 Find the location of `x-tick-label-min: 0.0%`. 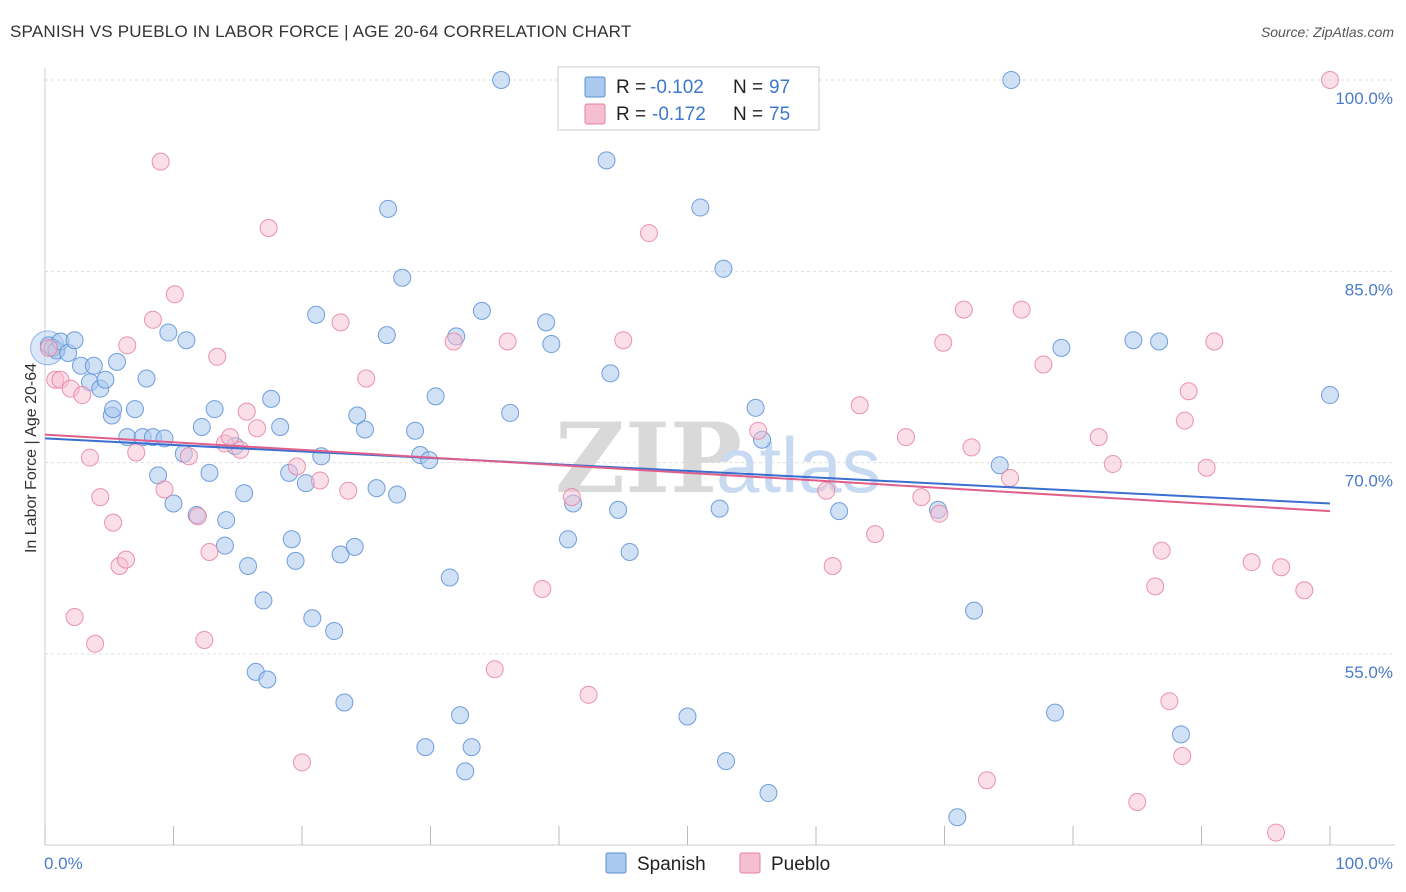

x-tick-label-min: 0.0% is located at coordinates (63, 863).